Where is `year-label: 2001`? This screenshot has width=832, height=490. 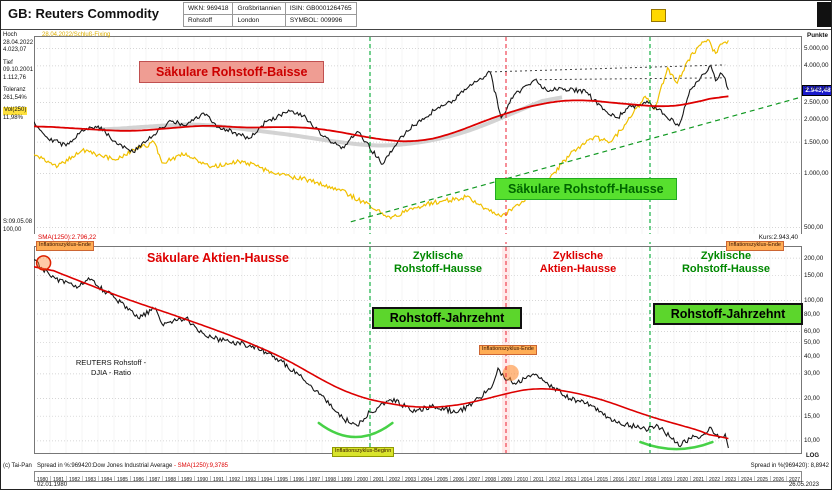
year-label: 2001 is located at coordinates (379, 478).